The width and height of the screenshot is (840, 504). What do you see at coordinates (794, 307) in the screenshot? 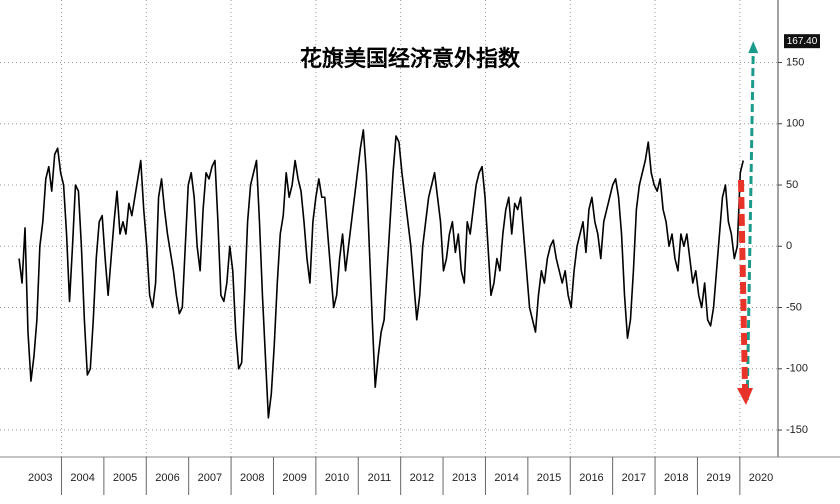
I see `y-tick-label: -50` at bounding box center [794, 307].